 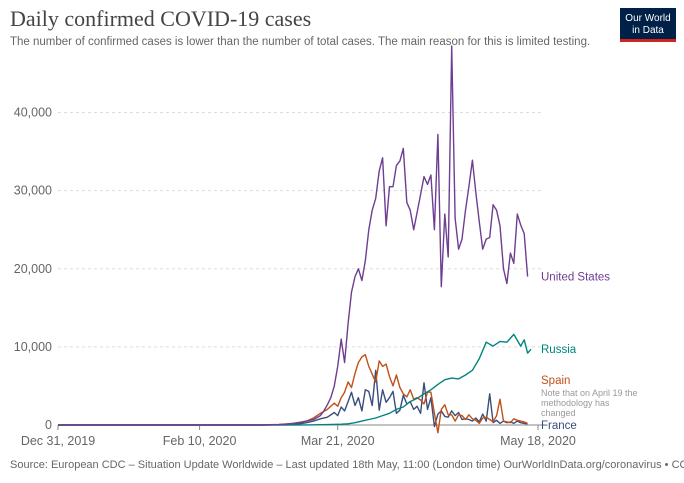 What do you see at coordinates (33, 191) in the screenshot?
I see `y-tick-label: 30,000` at bounding box center [33, 191].